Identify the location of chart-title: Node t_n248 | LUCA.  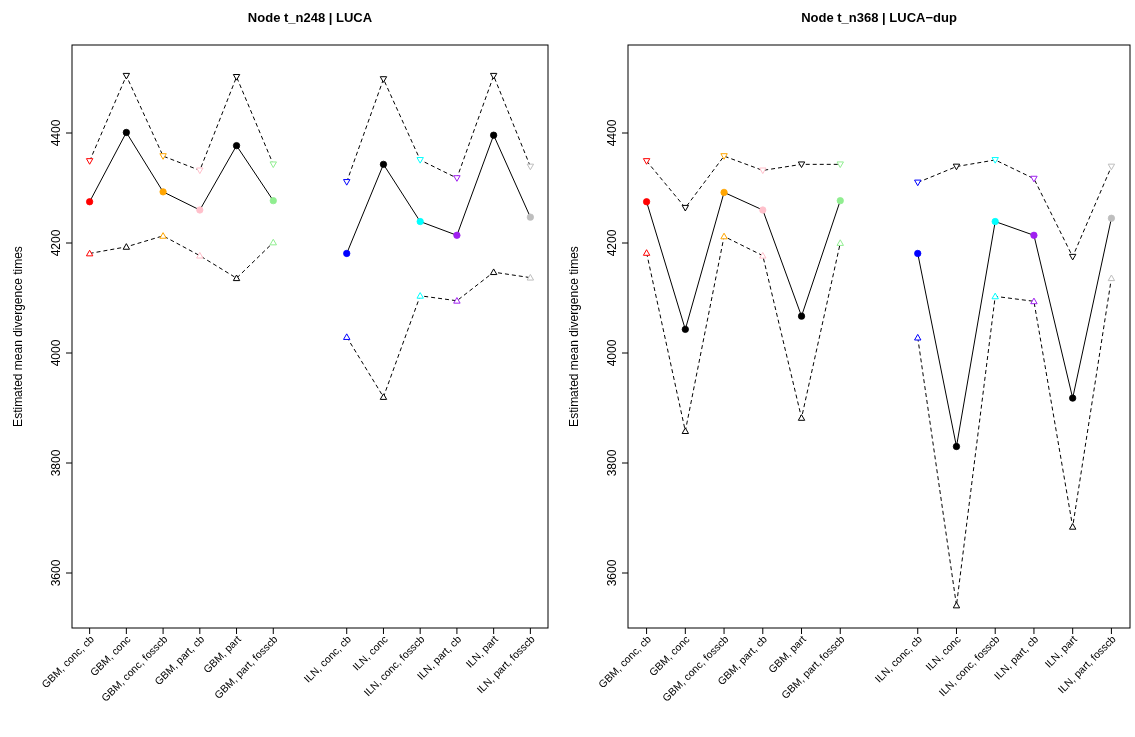
(310, 17).